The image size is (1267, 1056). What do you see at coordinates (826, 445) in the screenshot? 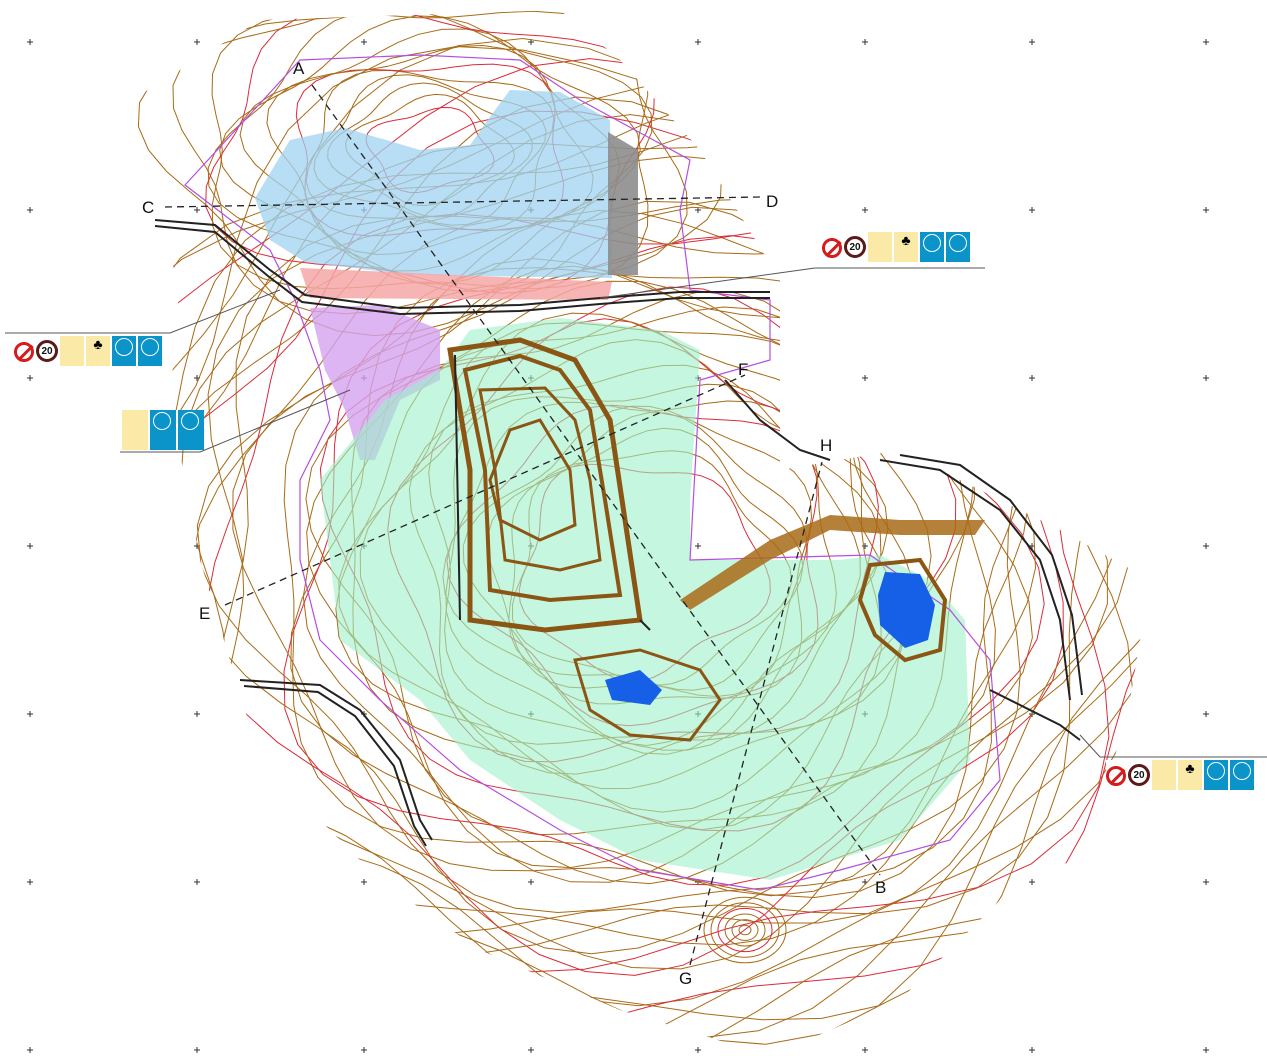
I see `section-label-h: H` at bounding box center [826, 445].